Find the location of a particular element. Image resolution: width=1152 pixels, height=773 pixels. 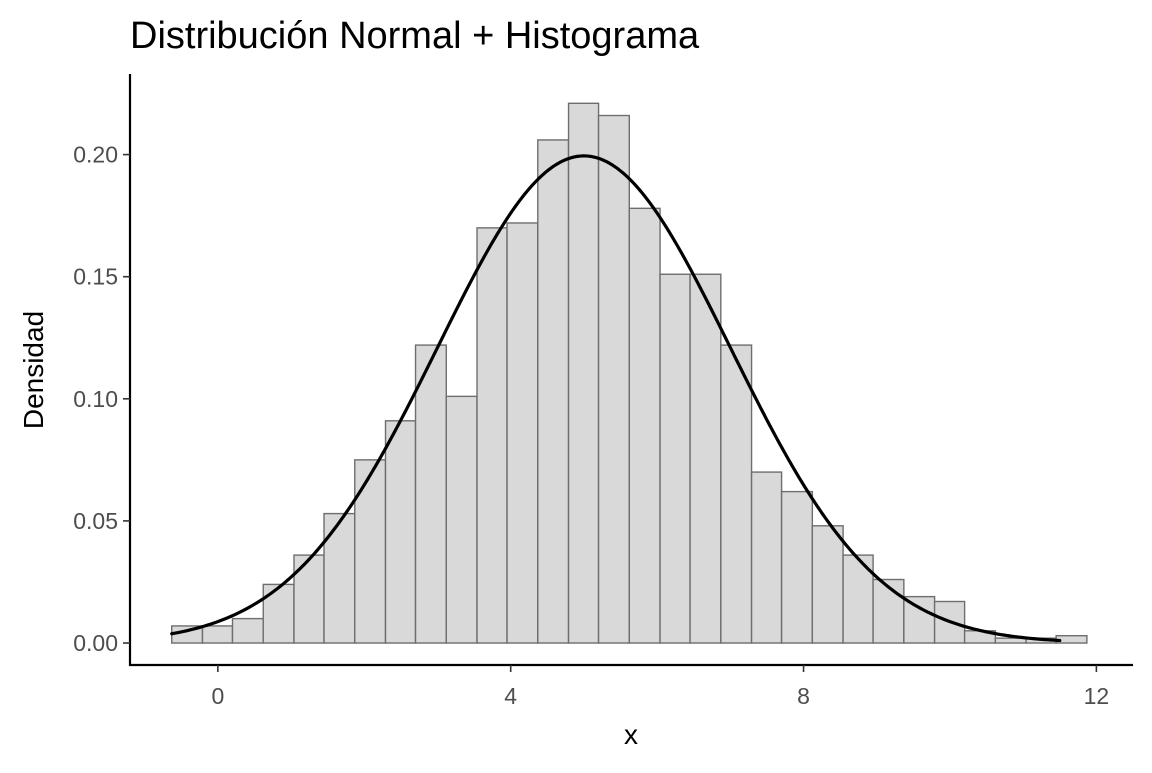

x-tick-label: 0 is located at coordinates (217, 696).